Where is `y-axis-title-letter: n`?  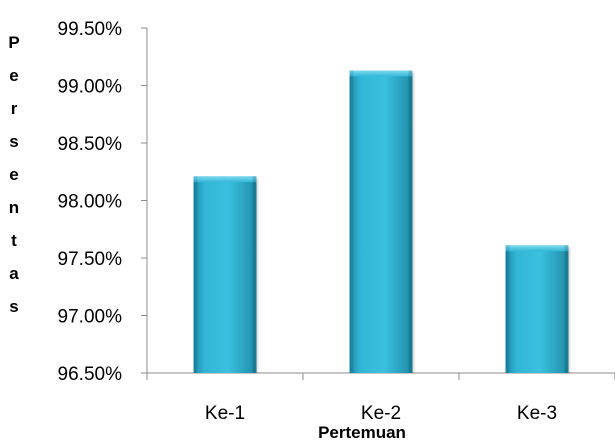
y-axis-title-letter: n is located at coordinates (14, 207).